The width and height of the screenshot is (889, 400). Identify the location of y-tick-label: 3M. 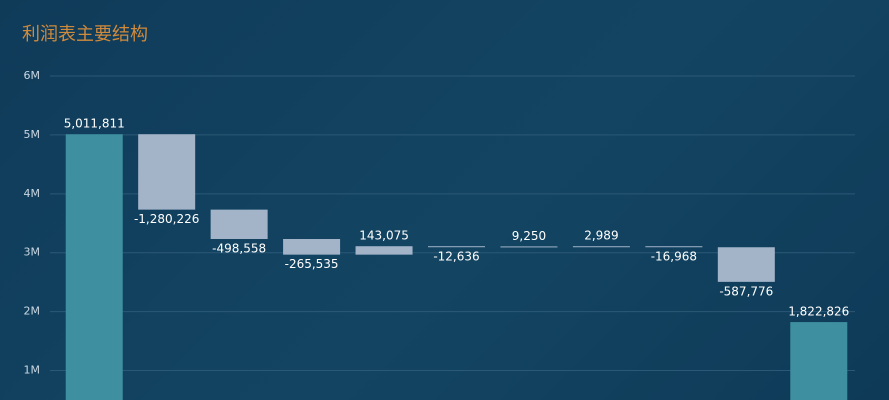
(32, 252).